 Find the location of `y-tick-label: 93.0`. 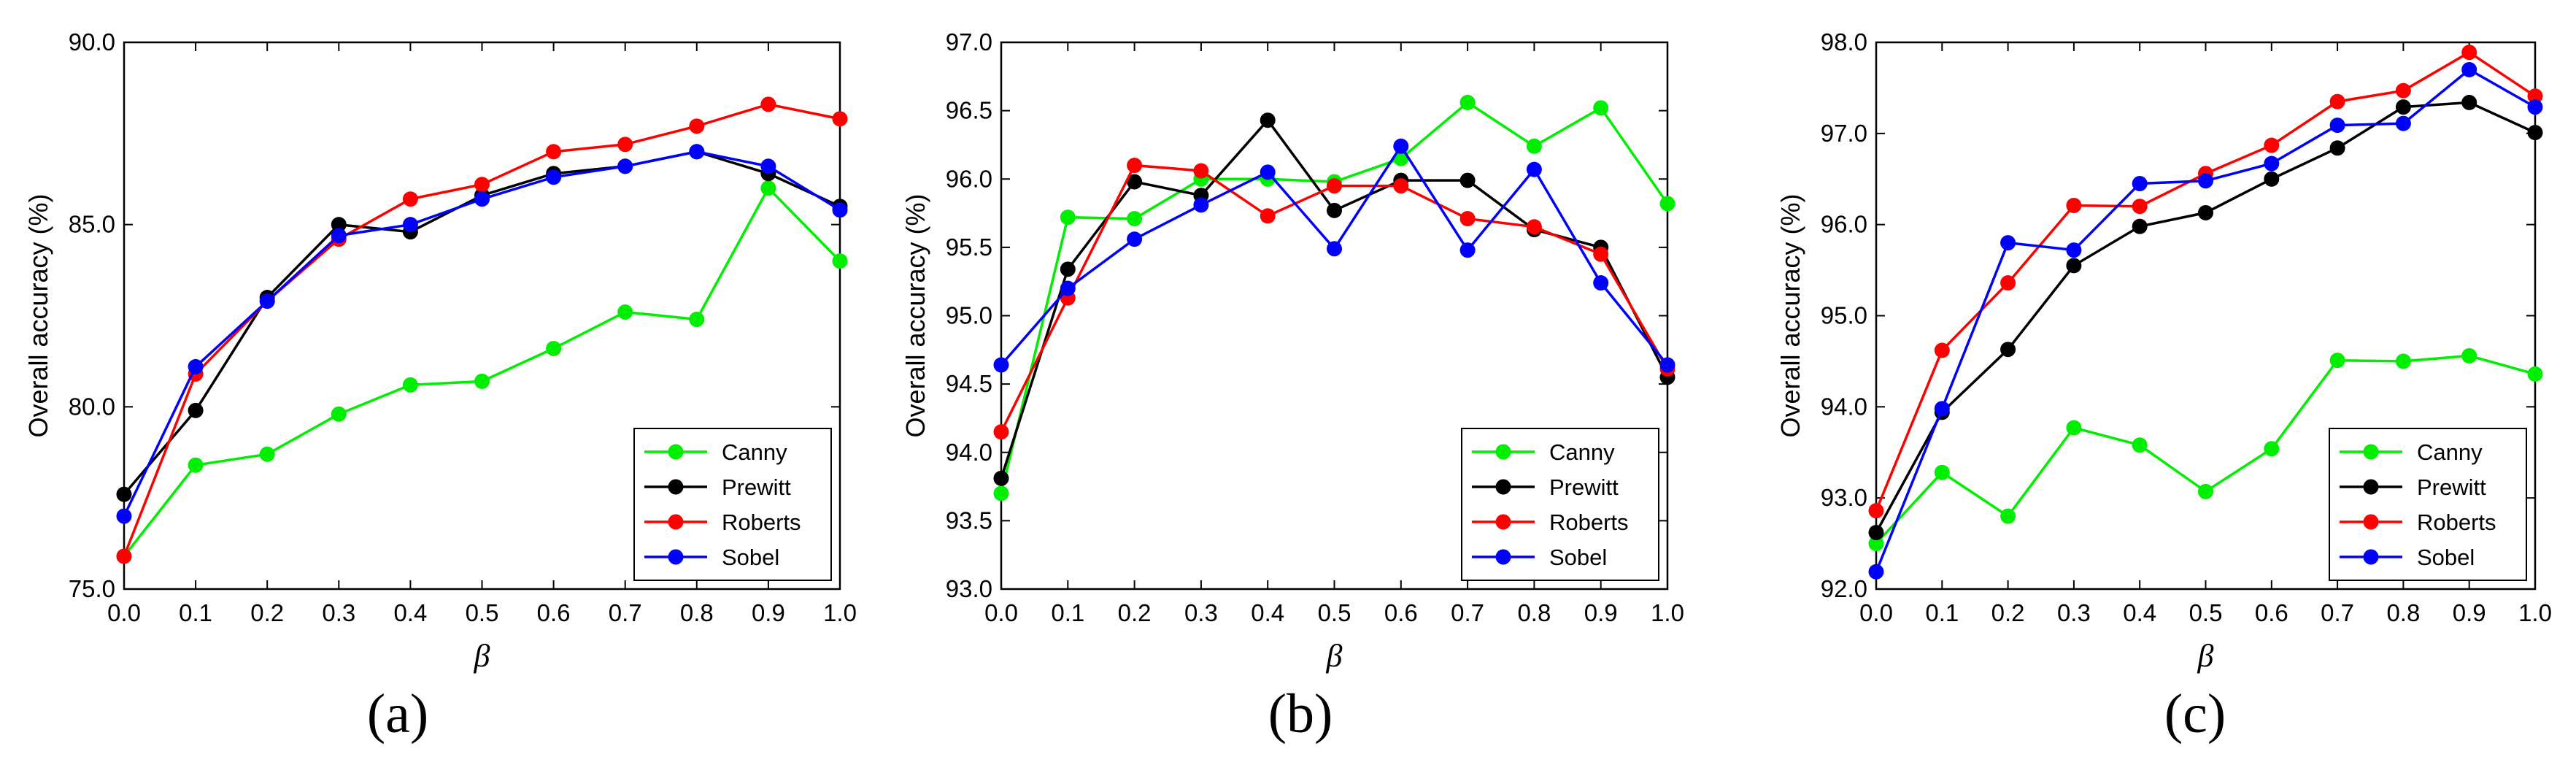

y-tick-label: 93.0 is located at coordinates (969, 589).